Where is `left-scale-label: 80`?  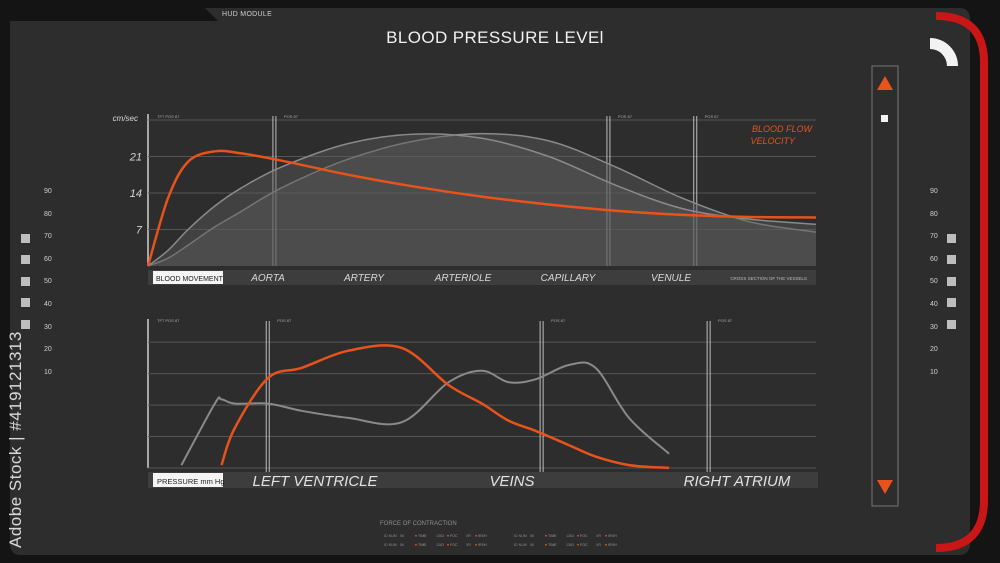
left-scale-label: 80 is located at coordinates (48, 214).